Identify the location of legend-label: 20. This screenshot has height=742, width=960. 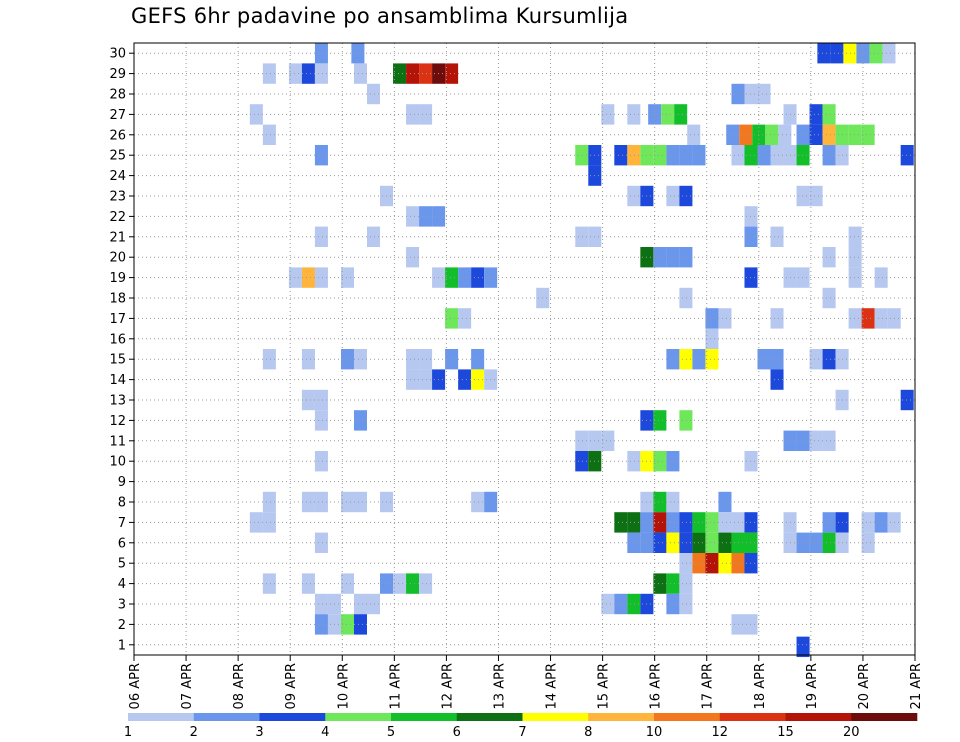
(851, 732).